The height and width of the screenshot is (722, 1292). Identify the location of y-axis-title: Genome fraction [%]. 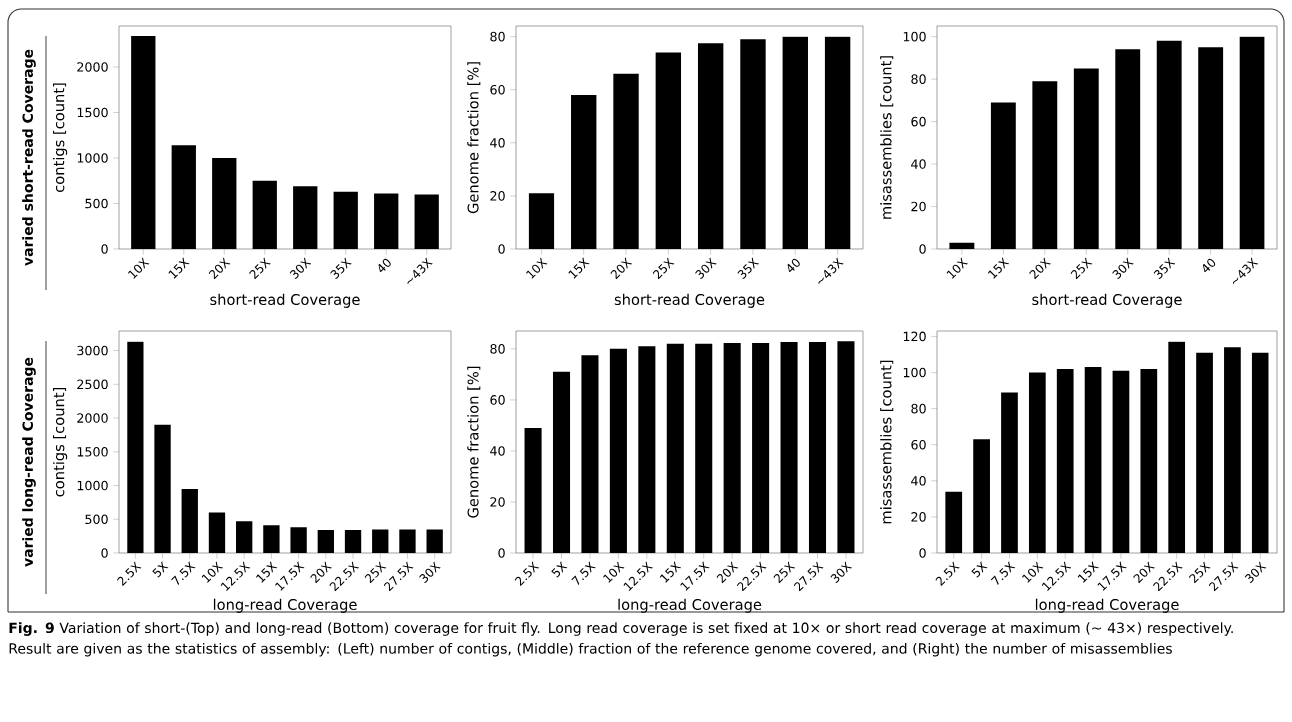
(474, 138).